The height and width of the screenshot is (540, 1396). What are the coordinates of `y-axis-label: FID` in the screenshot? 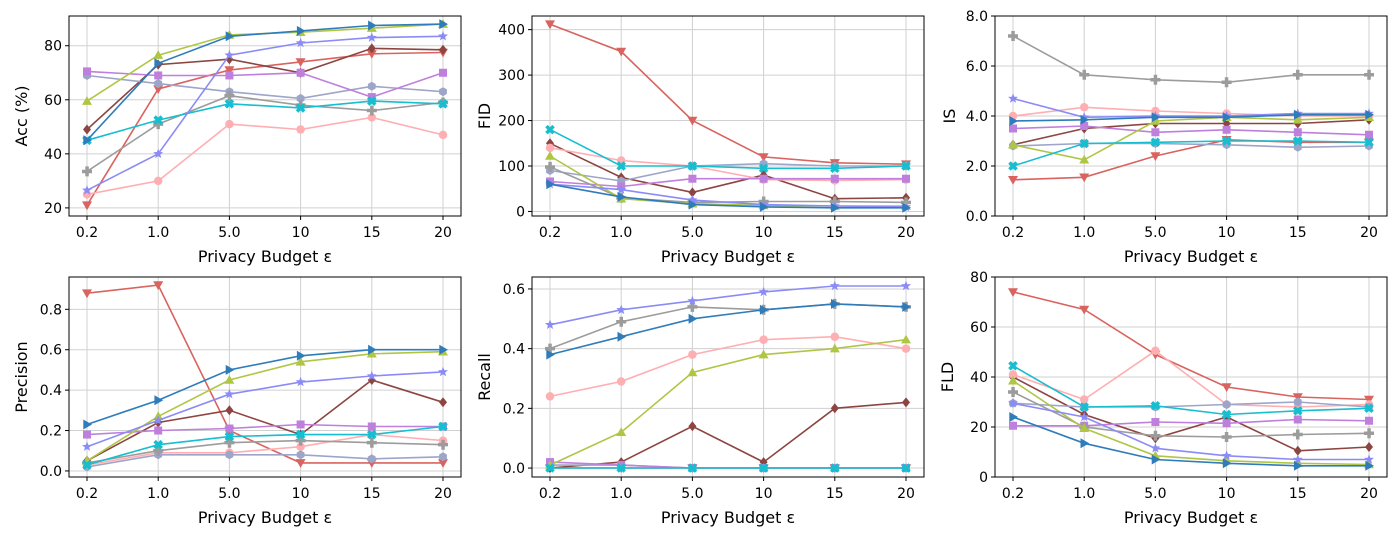 It's located at (484, 116).